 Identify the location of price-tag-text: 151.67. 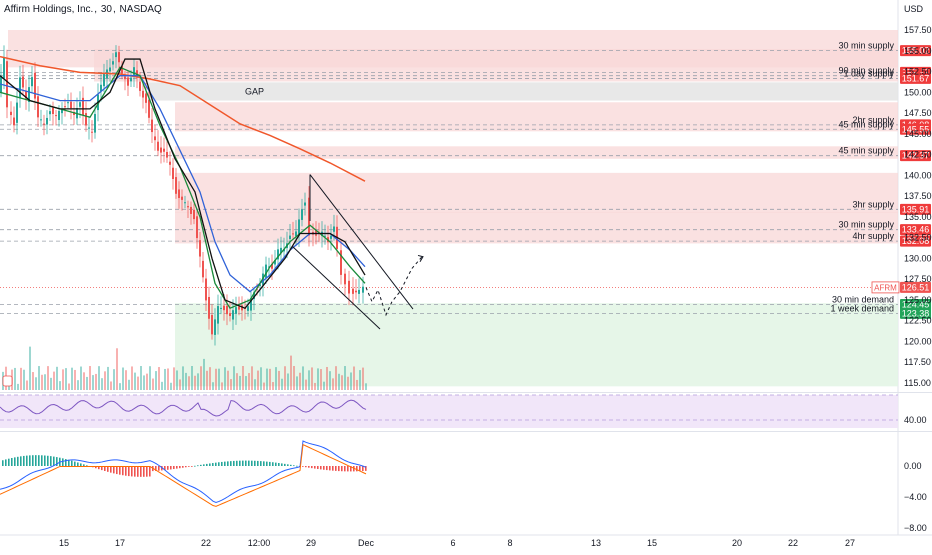
(916, 78).